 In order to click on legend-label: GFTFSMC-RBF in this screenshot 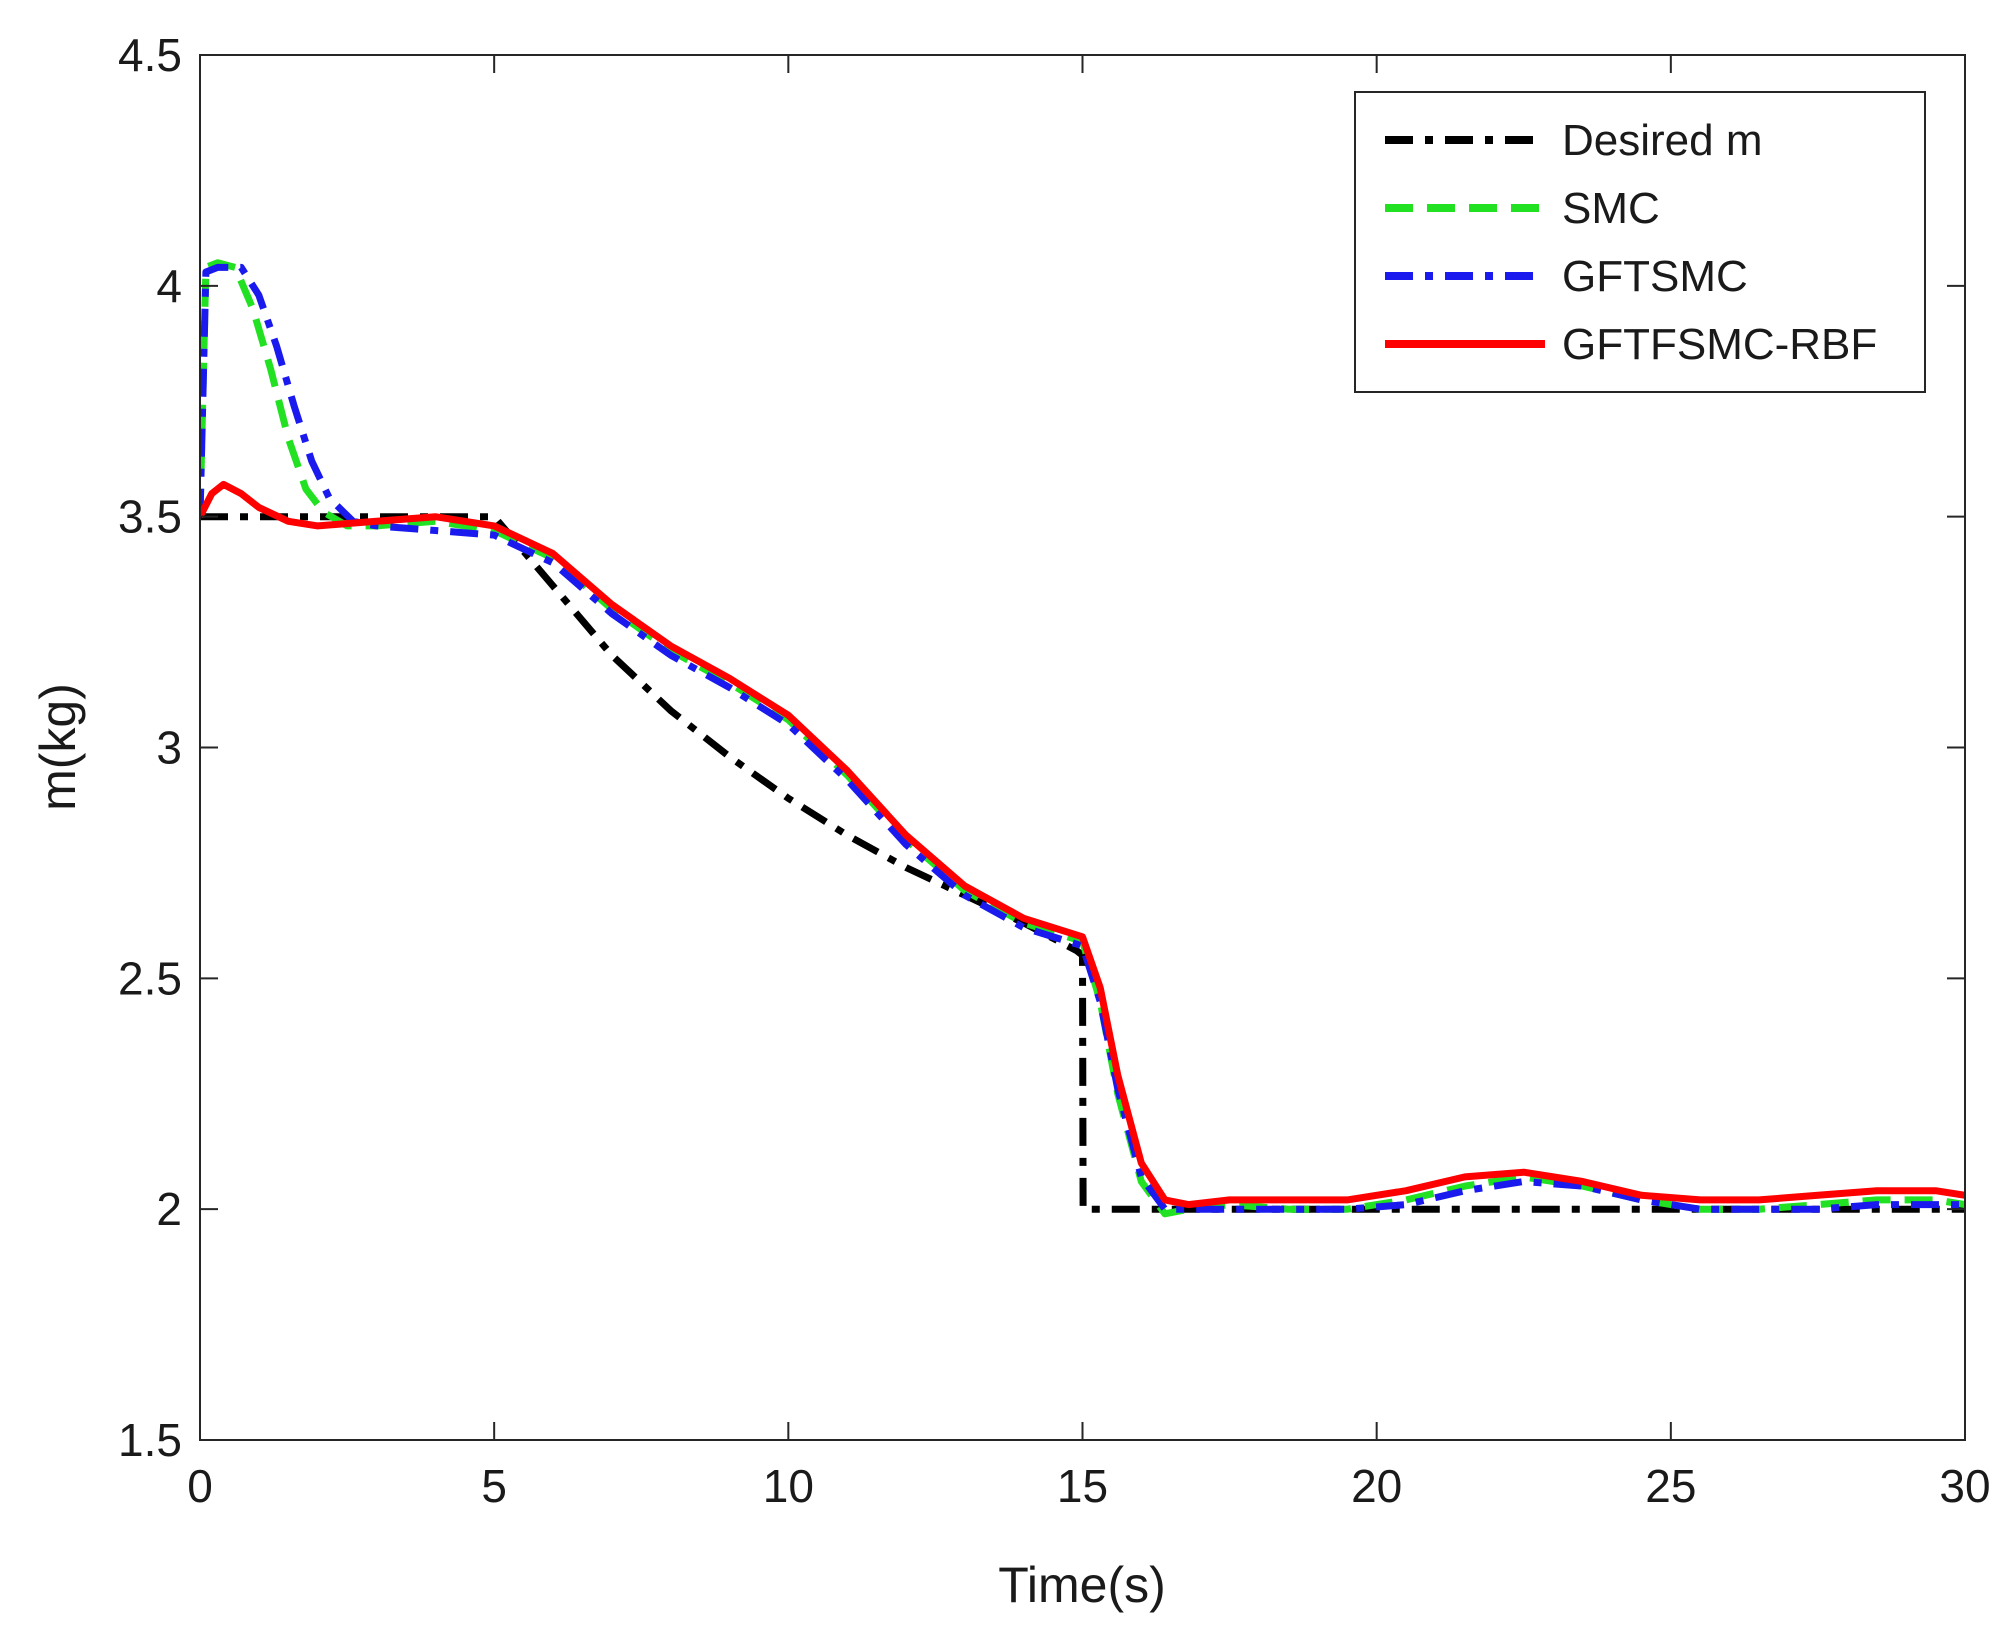, I will do `click(1719, 344)`.